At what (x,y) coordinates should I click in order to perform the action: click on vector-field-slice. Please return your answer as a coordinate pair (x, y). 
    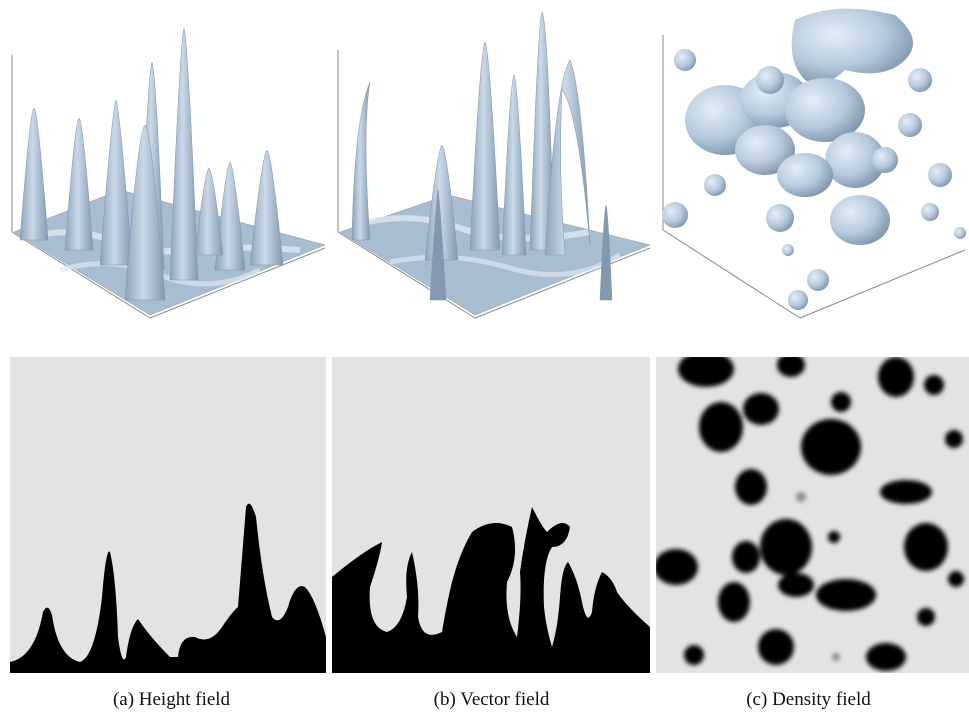
    Looking at the image, I should click on (491, 515).